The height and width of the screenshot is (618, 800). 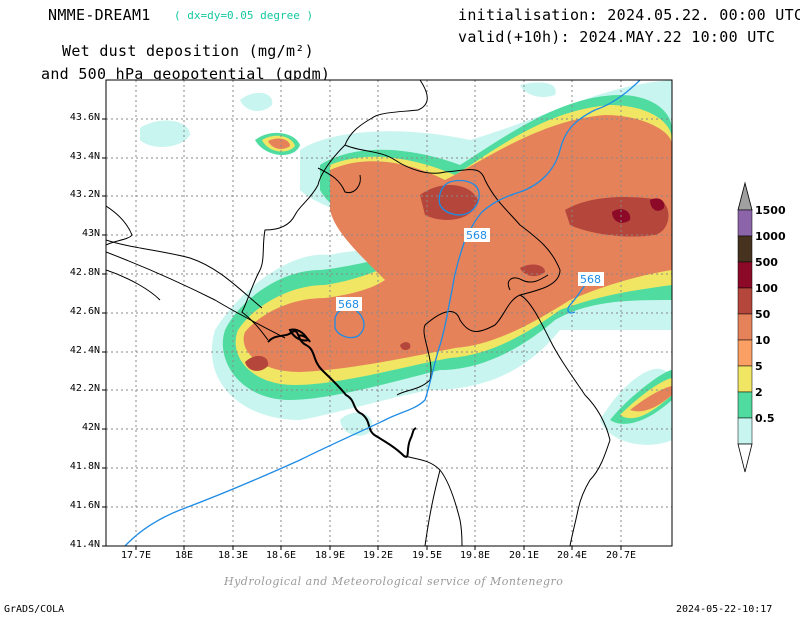 What do you see at coordinates (244, 15) in the screenshot?
I see `resolution-note: ( dx=dy=0.05 degree )` at bounding box center [244, 15].